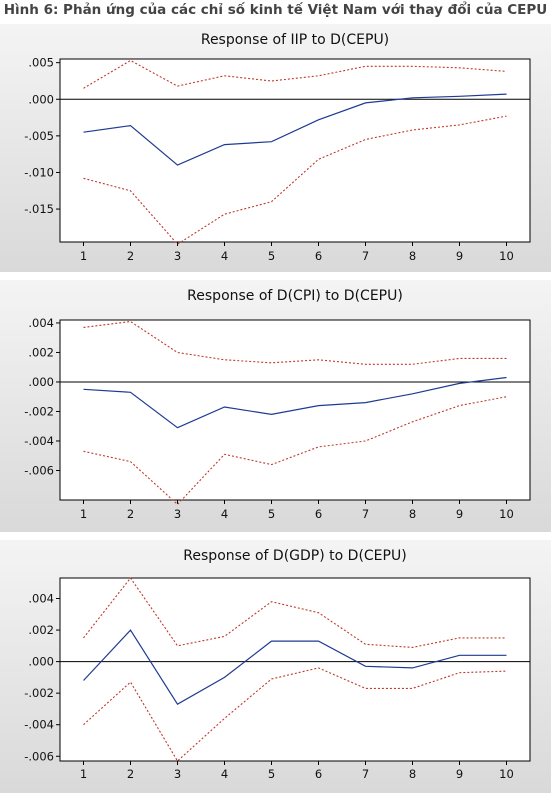 The image size is (551, 793). What do you see at coordinates (506, 774) in the screenshot?
I see `gdp-x-tick-label: 10` at bounding box center [506, 774].